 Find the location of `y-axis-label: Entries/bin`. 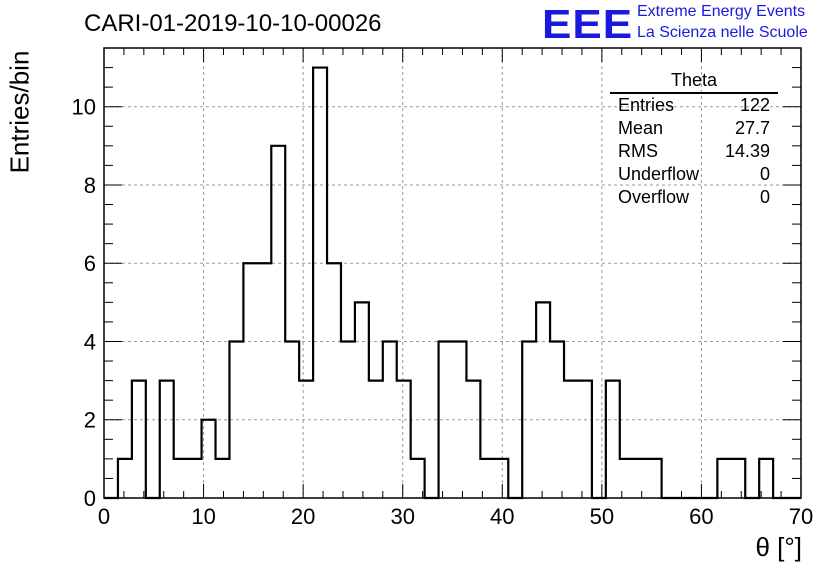

y-axis-label: Entries/bin is located at coordinates (19, 112).